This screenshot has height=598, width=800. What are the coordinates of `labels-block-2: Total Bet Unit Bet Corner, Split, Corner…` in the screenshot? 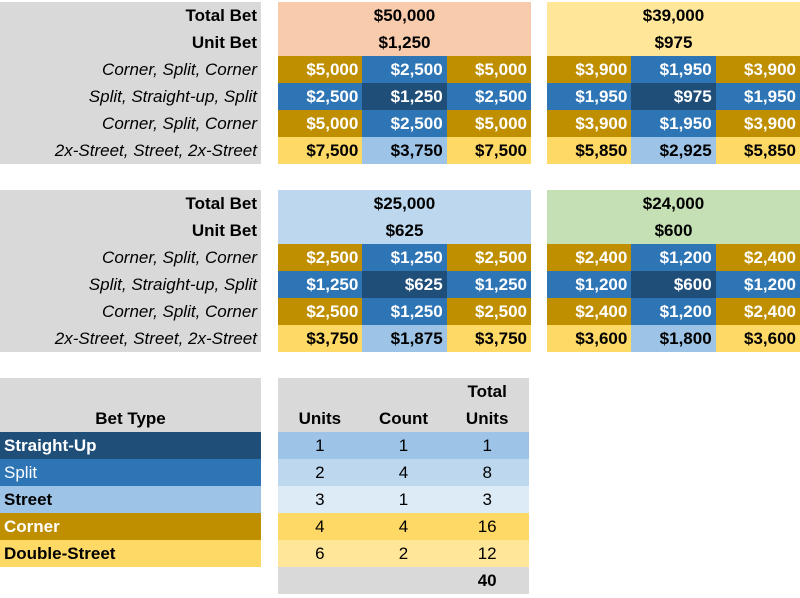 It's located at (130, 271).